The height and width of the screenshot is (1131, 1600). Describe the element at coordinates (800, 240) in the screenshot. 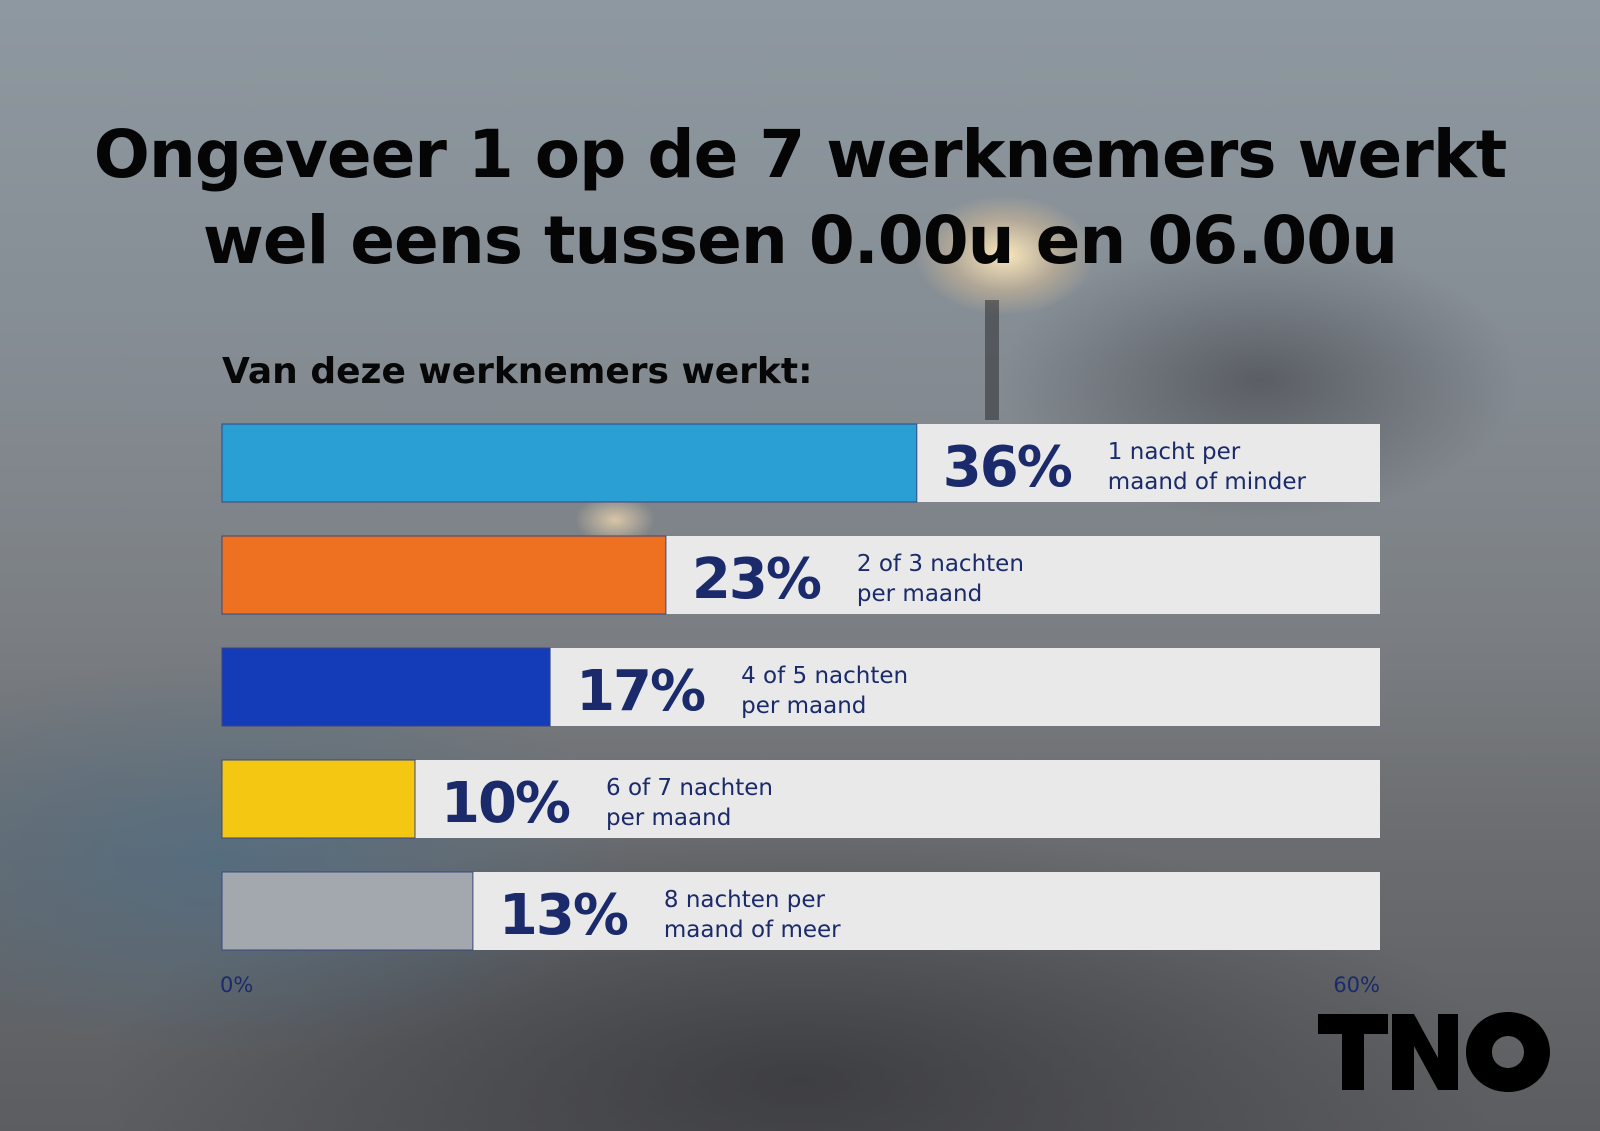

I see `title-line-2: wel eens tussen 0.00u en 06.00u` at that location.